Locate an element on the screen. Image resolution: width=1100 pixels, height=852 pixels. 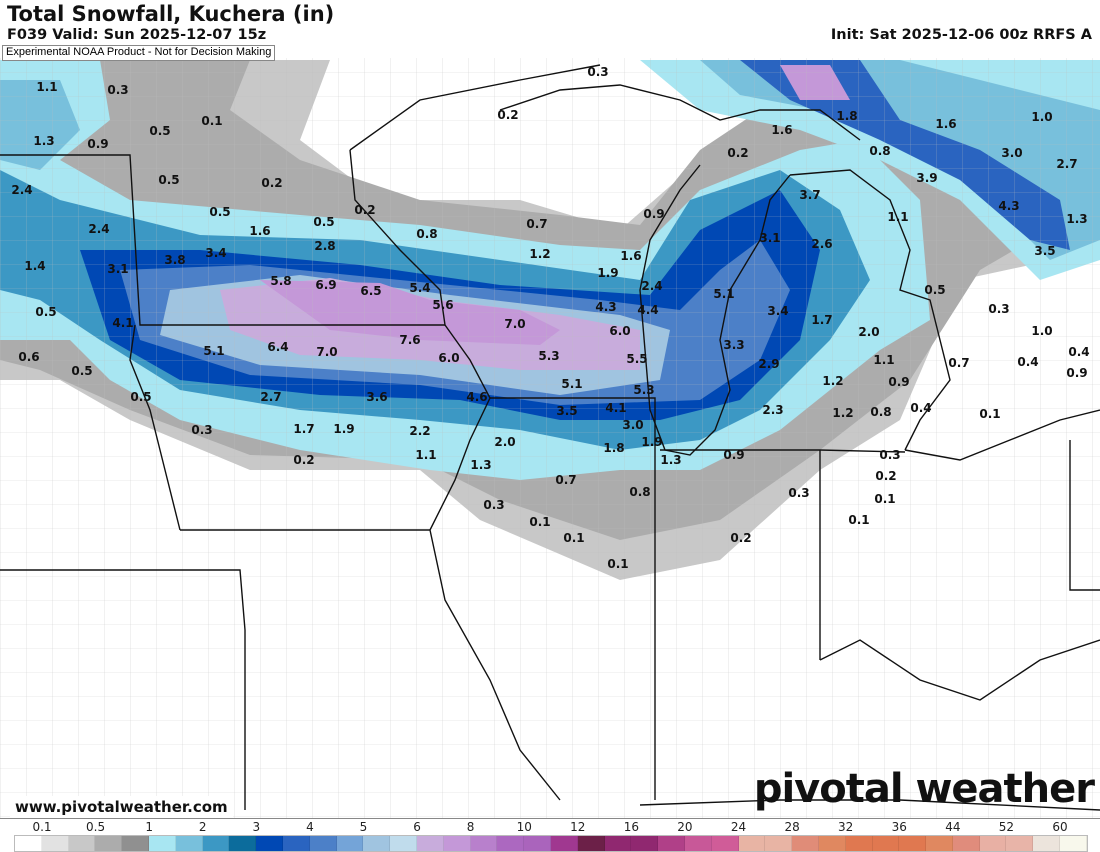
colorbar-label: 16 is located at coordinates (631, 827).